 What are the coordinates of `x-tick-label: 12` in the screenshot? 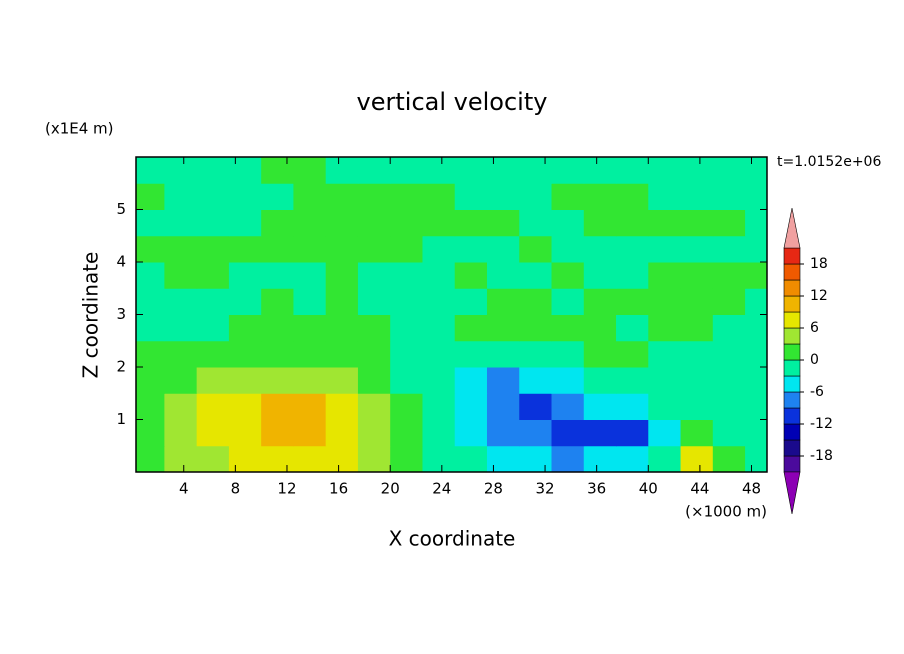 It's located at (286, 489).